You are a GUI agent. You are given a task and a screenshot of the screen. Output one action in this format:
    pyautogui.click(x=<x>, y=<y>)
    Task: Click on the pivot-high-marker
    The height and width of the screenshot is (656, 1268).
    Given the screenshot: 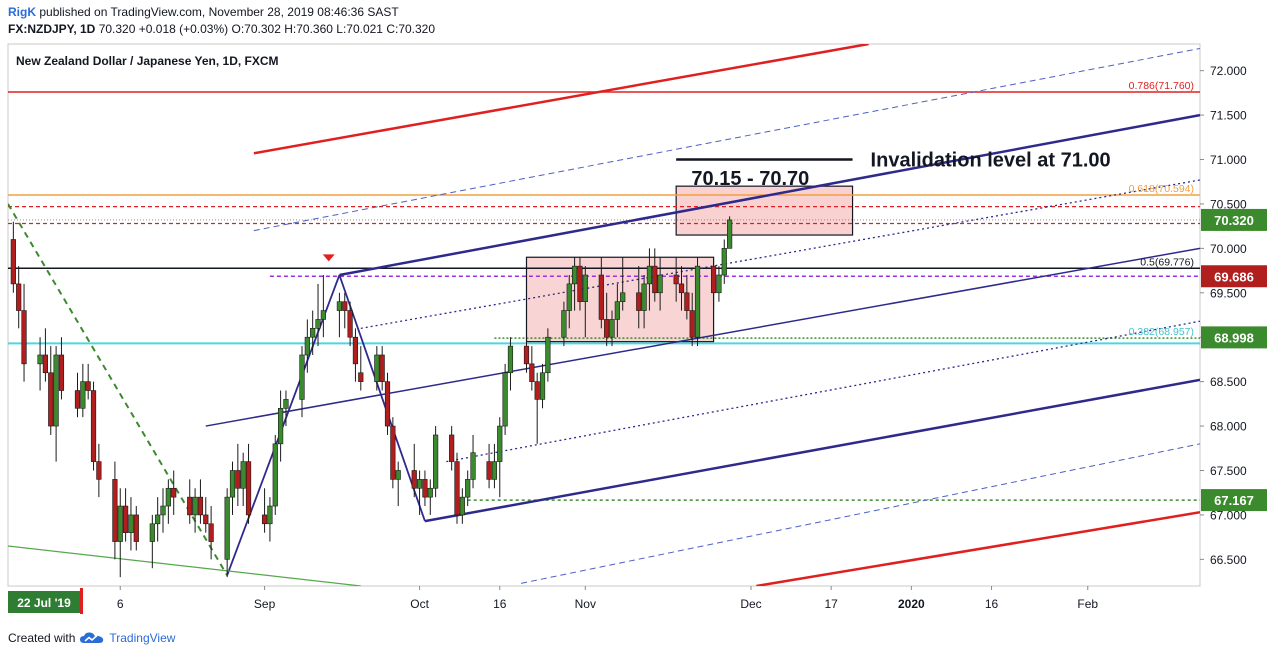 What is the action you would take?
    pyautogui.click(x=328, y=258)
    